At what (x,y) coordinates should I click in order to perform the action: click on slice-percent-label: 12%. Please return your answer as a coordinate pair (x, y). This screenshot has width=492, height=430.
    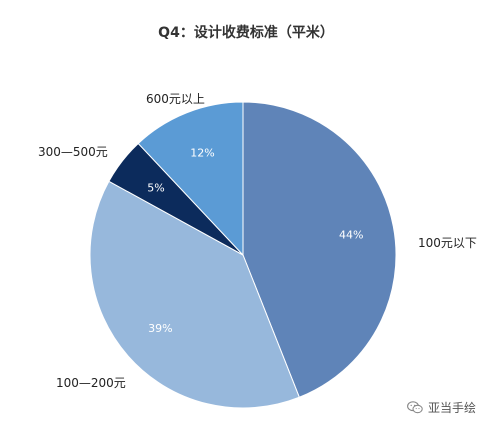
    Looking at the image, I should click on (202, 153).